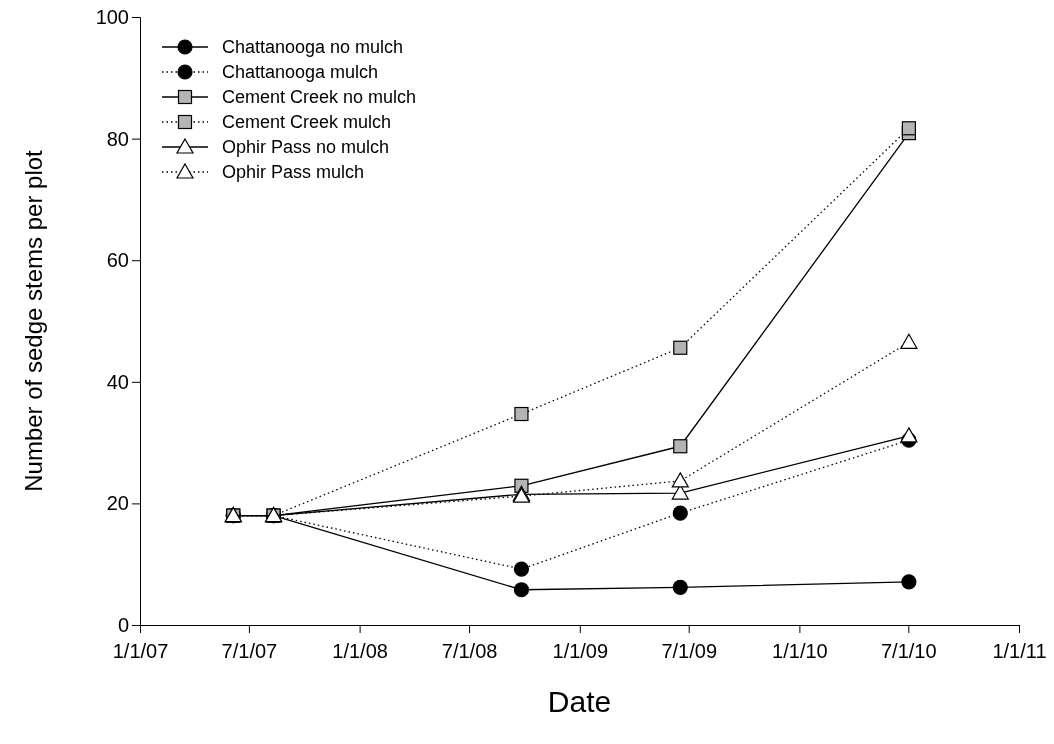  I want to click on x-tick-label: 7/1/07, so click(249, 651).